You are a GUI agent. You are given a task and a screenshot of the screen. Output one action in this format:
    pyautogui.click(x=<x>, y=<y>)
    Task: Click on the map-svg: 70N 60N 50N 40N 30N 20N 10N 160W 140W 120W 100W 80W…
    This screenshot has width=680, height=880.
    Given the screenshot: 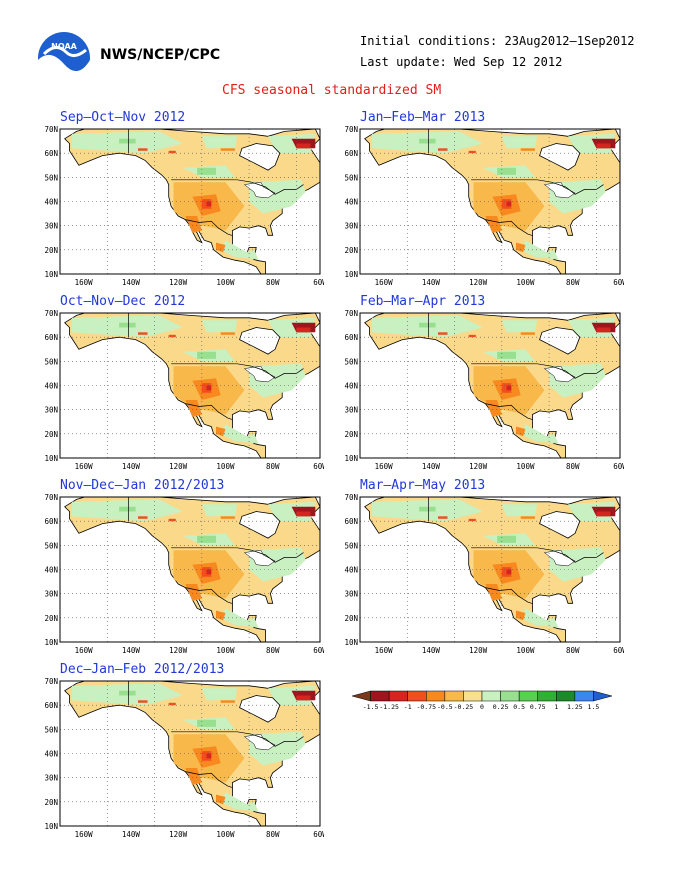 What is the action you would take?
    pyautogui.click(x=485, y=390)
    